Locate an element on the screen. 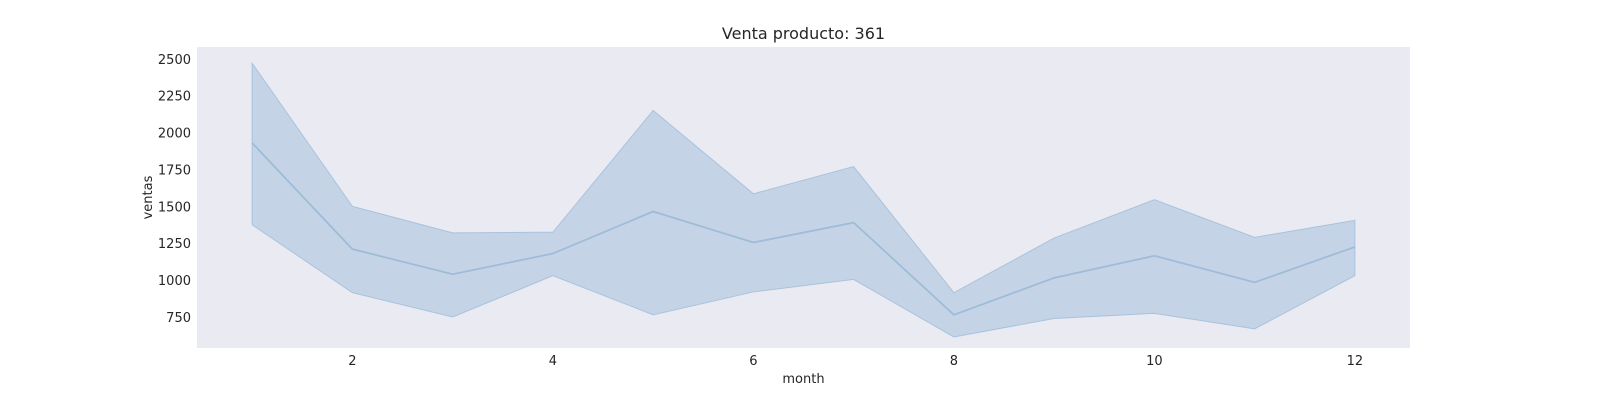  x-tick-label: 8 is located at coordinates (954, 361).